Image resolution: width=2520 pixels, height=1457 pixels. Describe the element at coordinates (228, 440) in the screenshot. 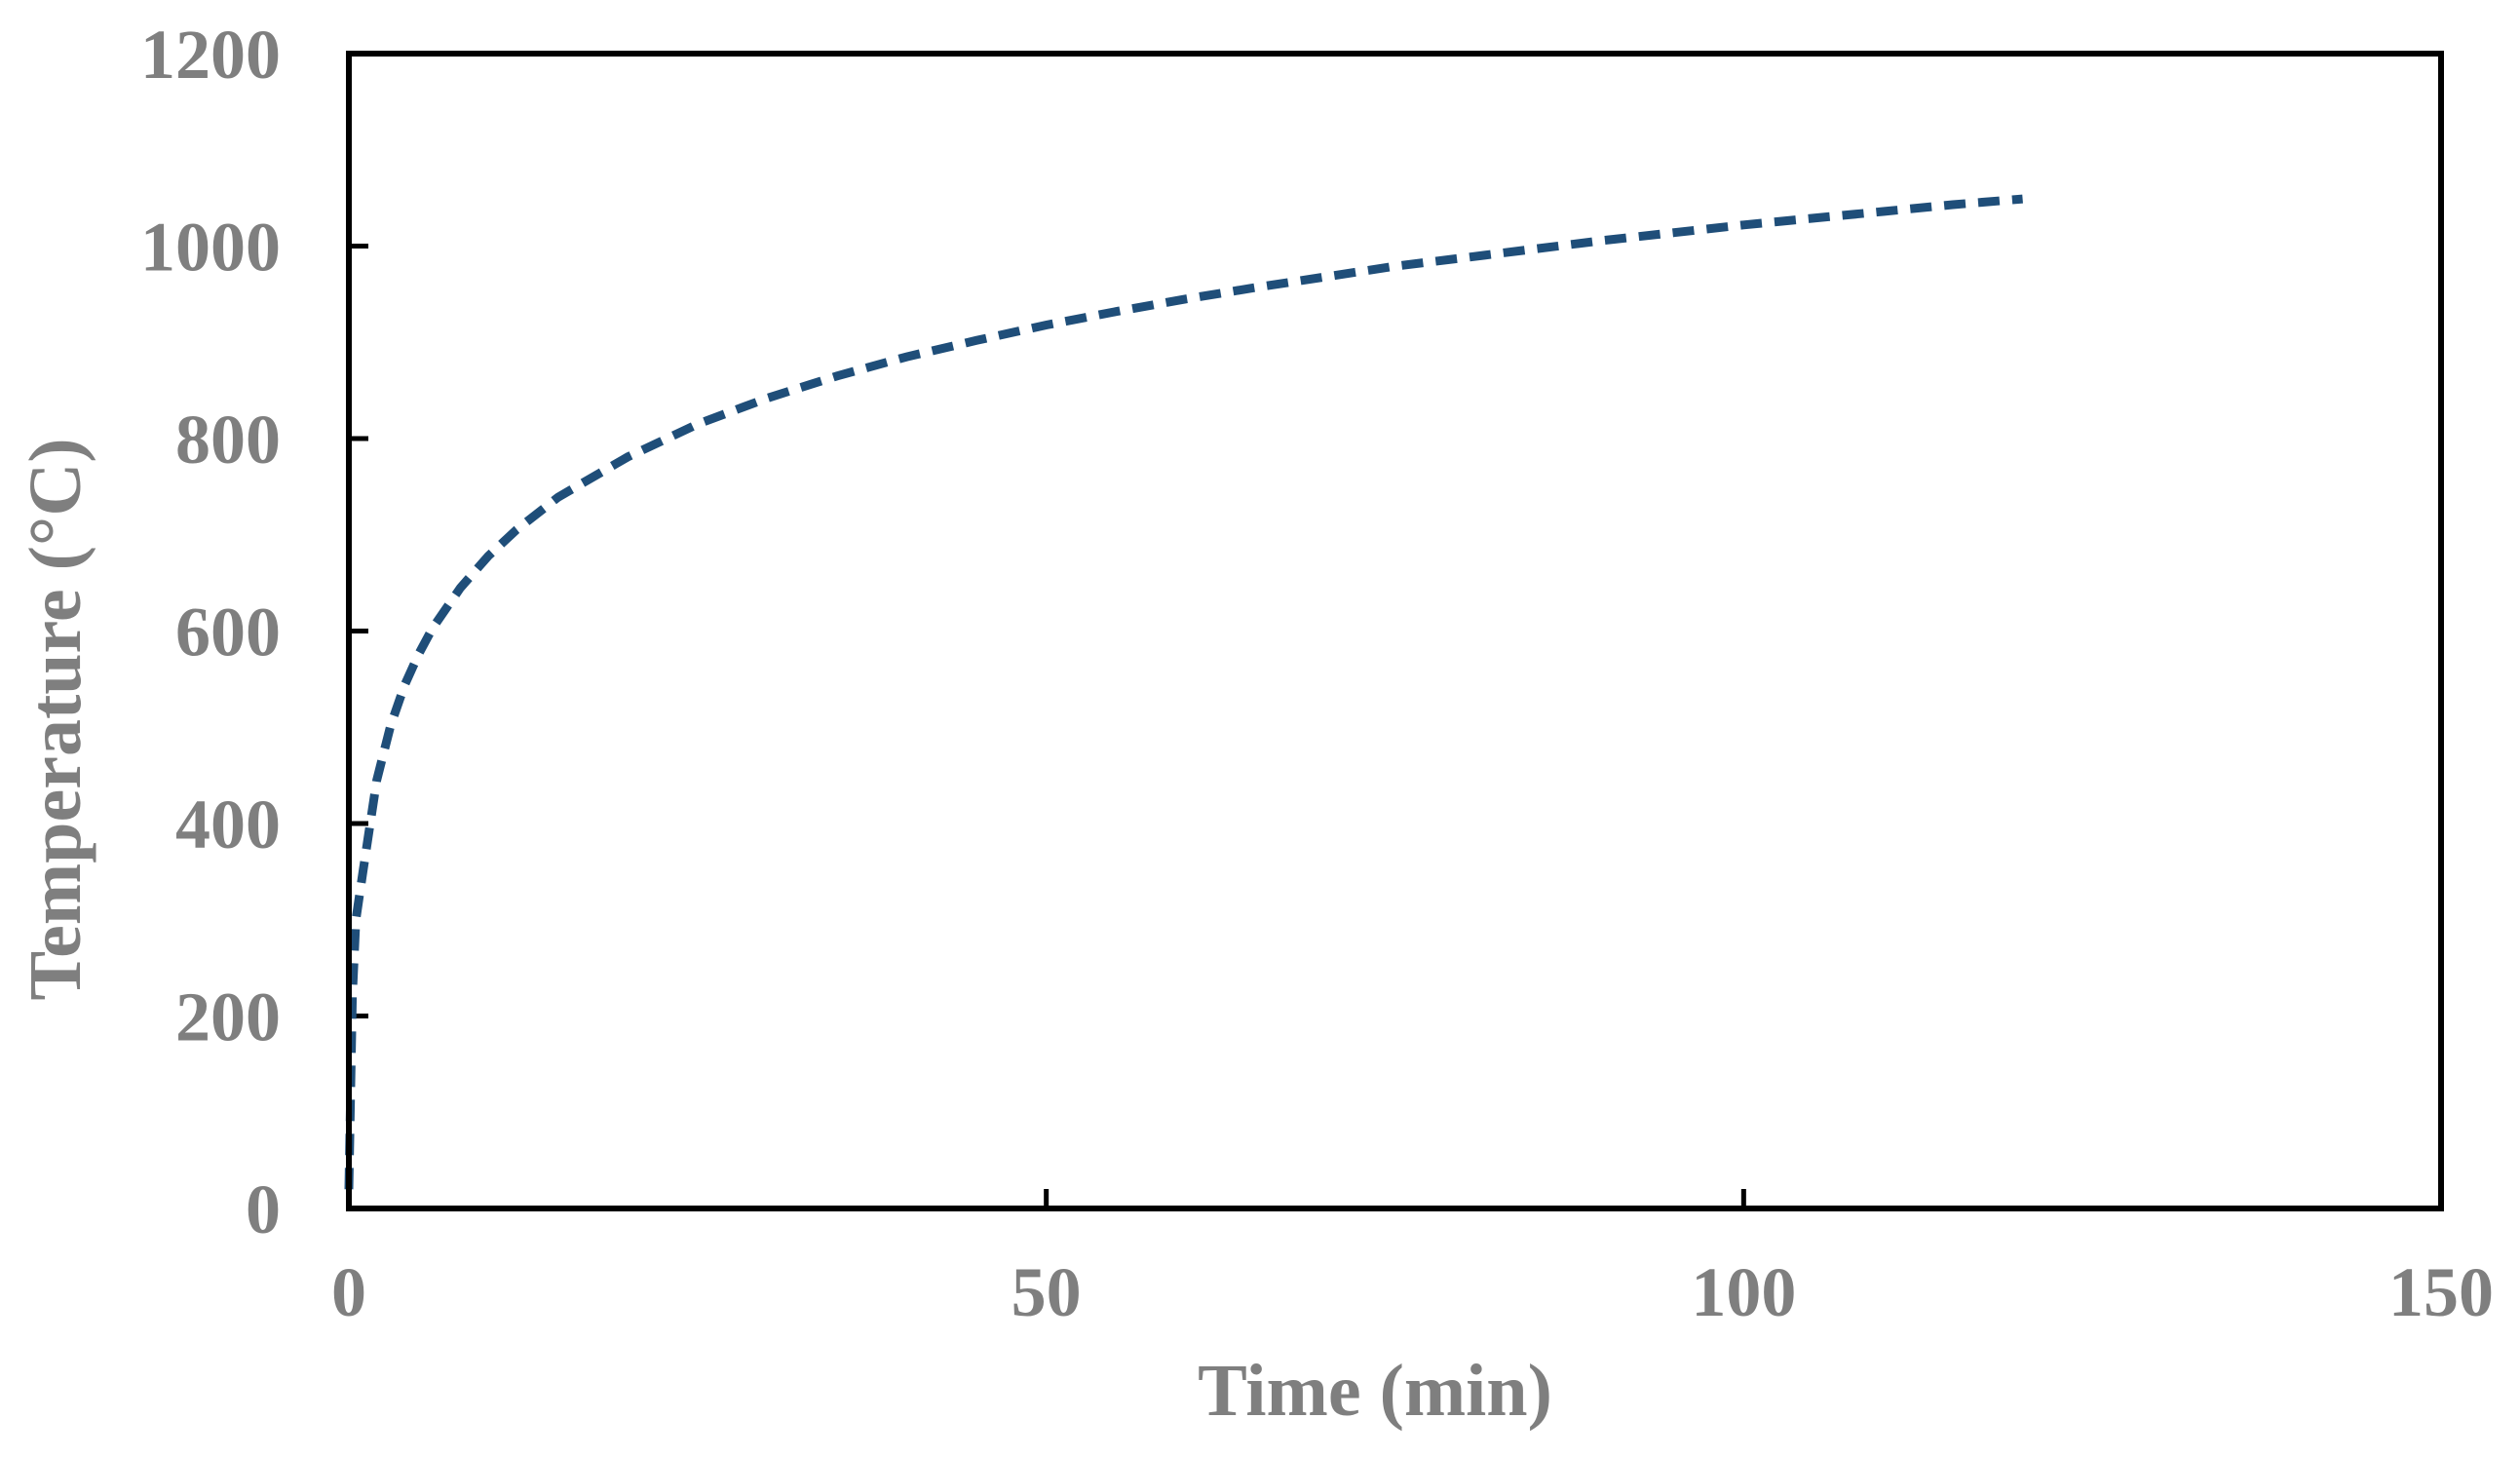

I see `y-tick-label: 800` at that location.